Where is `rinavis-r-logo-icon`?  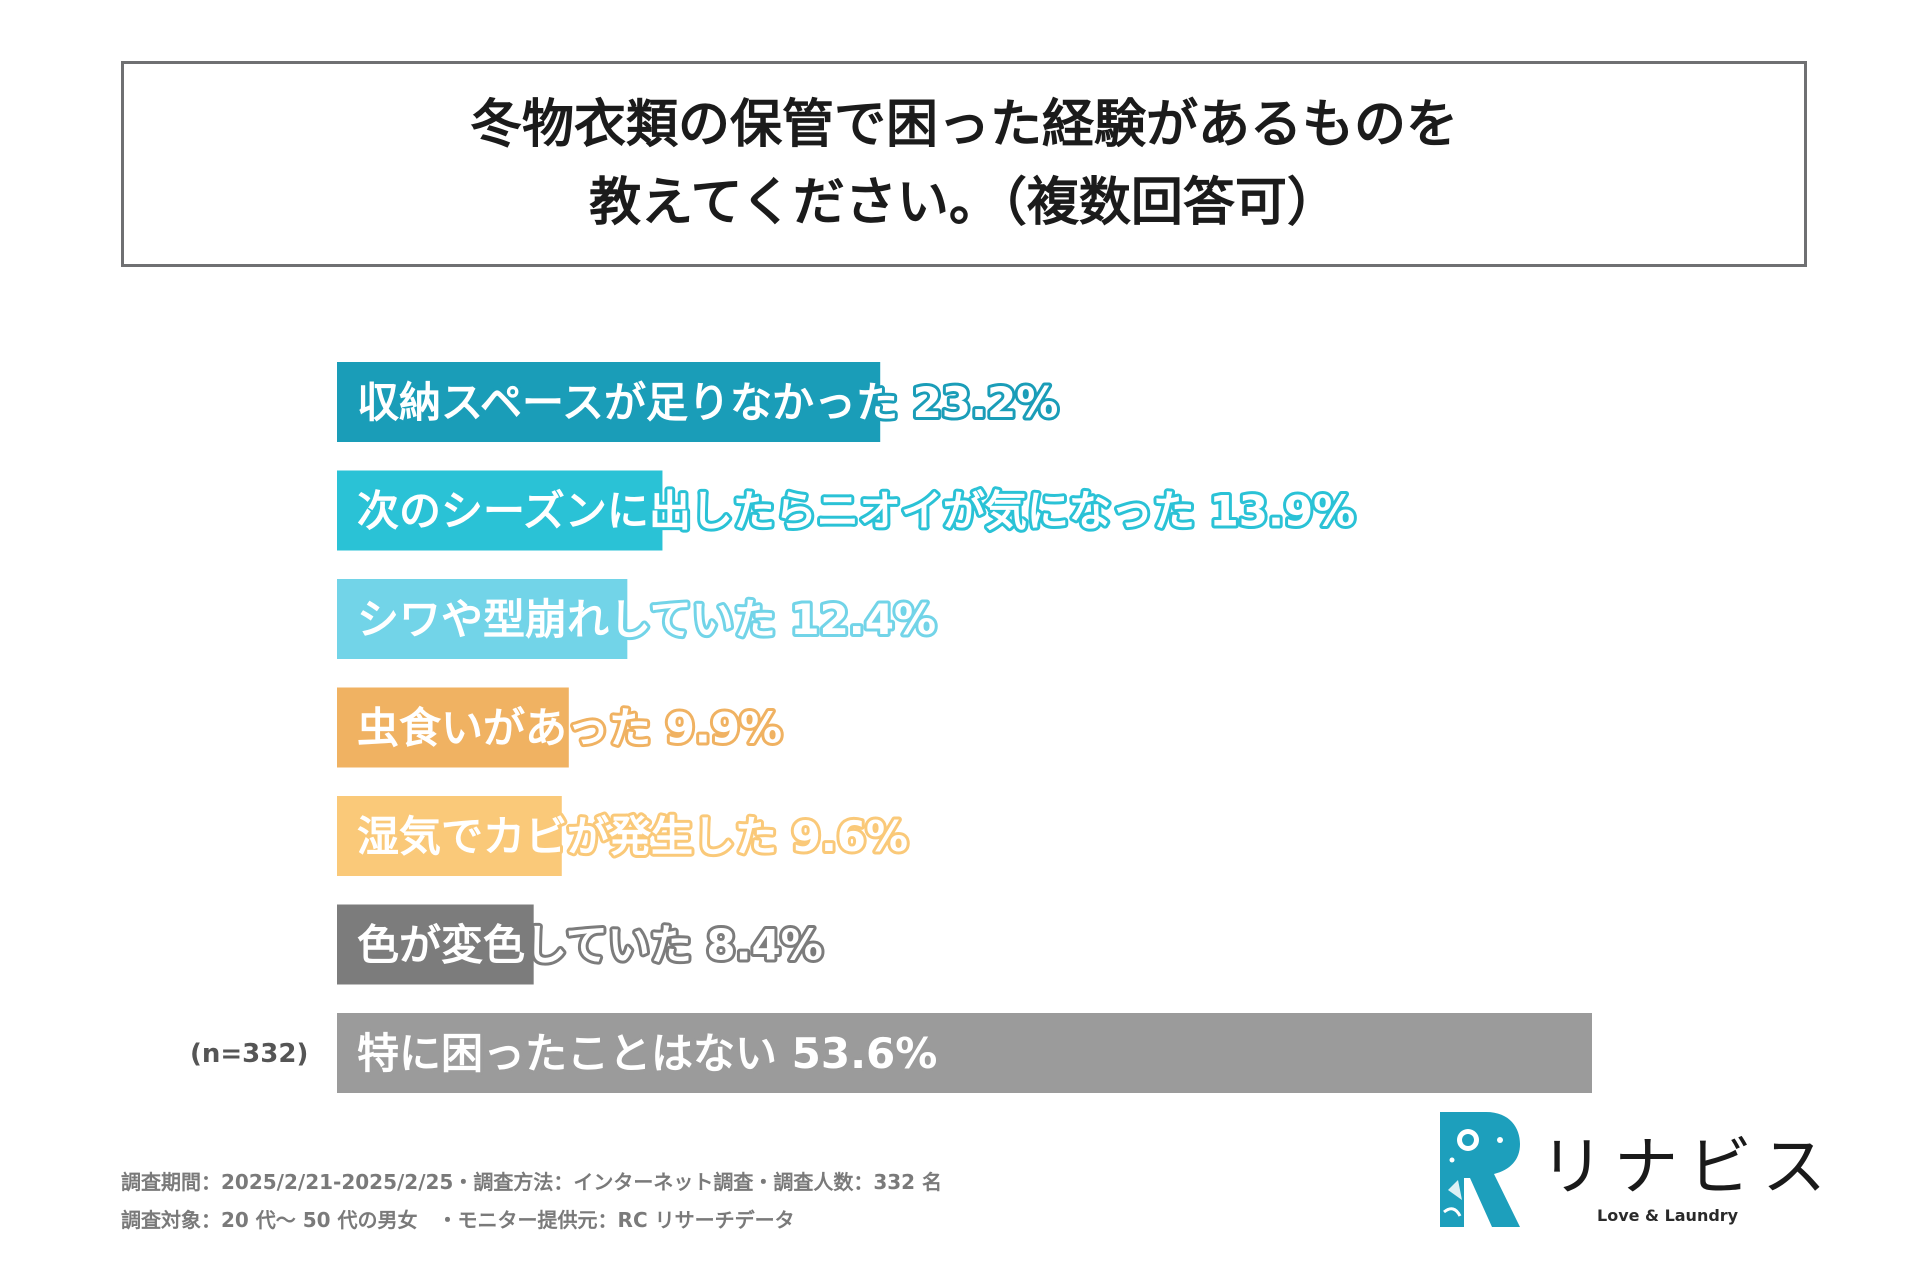 rinavis-r-logo-icon is located at coordinates (1480, 1169).